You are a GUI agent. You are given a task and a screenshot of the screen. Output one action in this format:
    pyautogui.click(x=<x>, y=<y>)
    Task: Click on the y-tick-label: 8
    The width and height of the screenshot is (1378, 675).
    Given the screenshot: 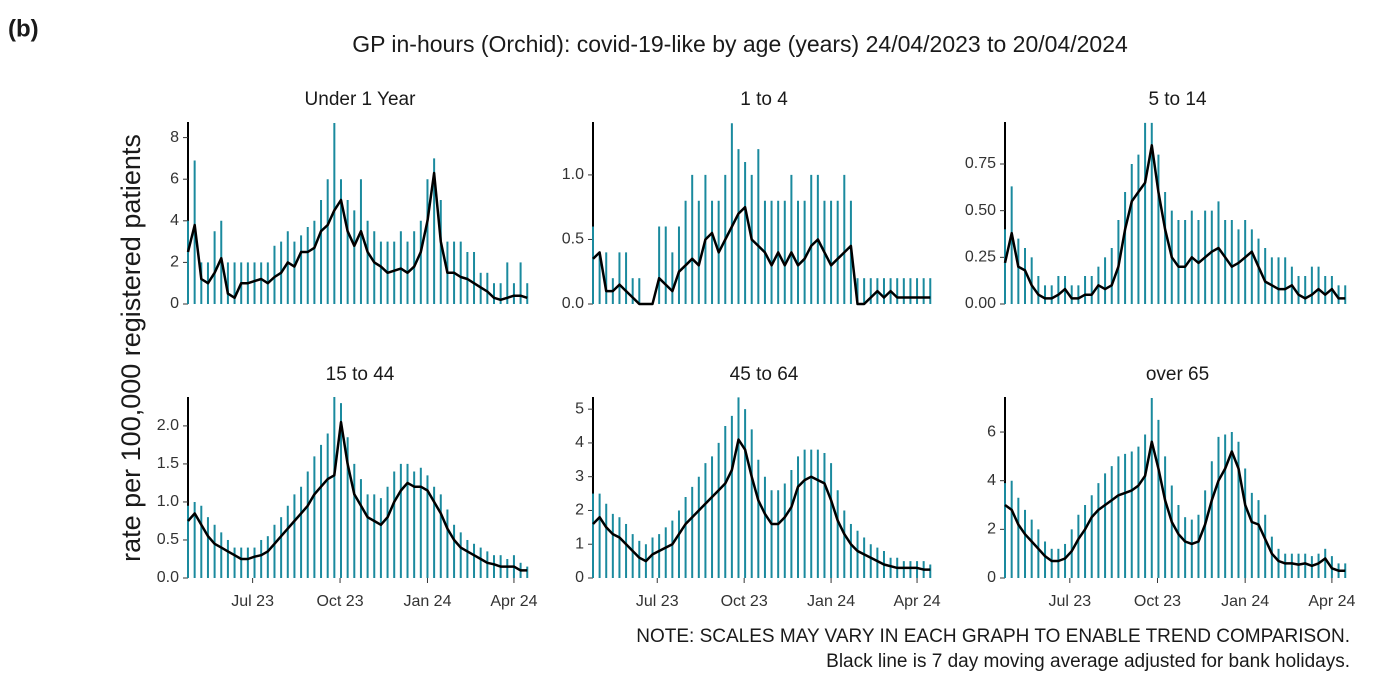 What is the action you would take?
    pyautogui.click(x=174, y=137)
    